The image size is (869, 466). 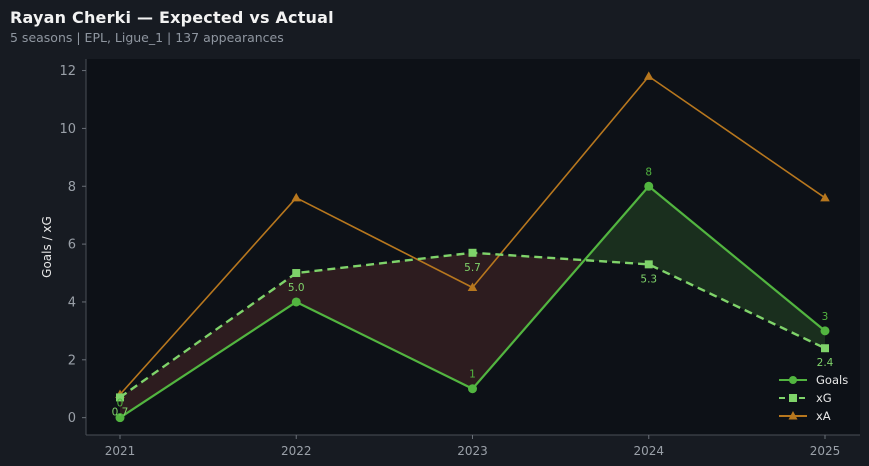 I want to click on legend-xg-label: xG, so click(x=824, y=398).